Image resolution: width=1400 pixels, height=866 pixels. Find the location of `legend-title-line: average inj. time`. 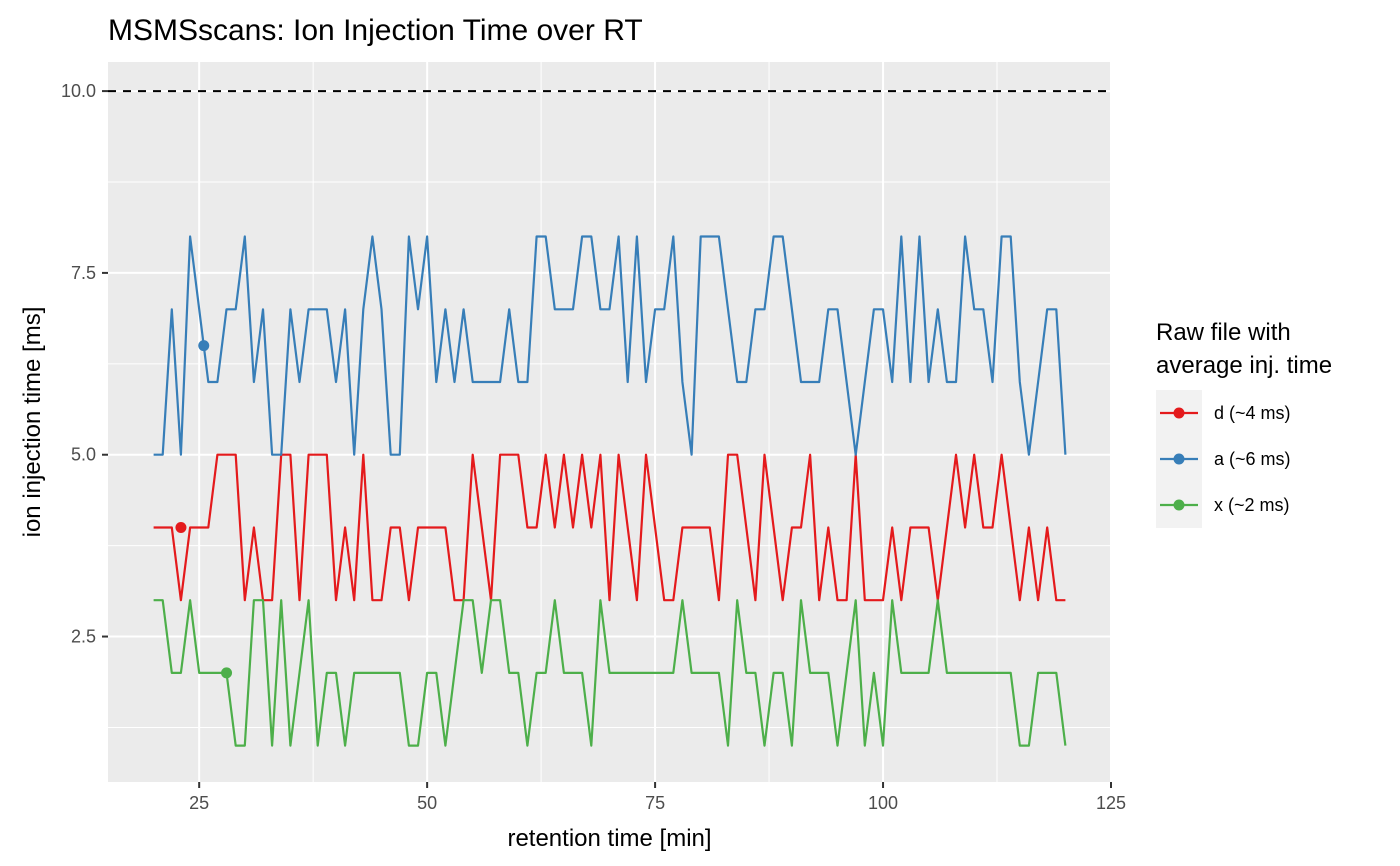

legend-title-line: average inj. time is located at coordinates (1244, 365).